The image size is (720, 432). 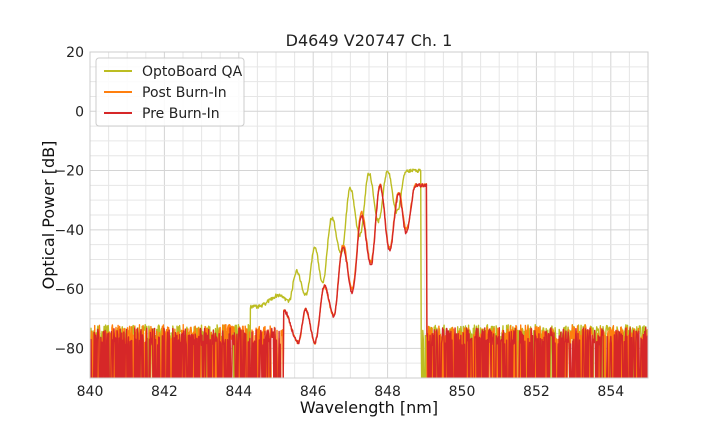 I want to click on y-tick-label: −80, so click(x=69, y=349).